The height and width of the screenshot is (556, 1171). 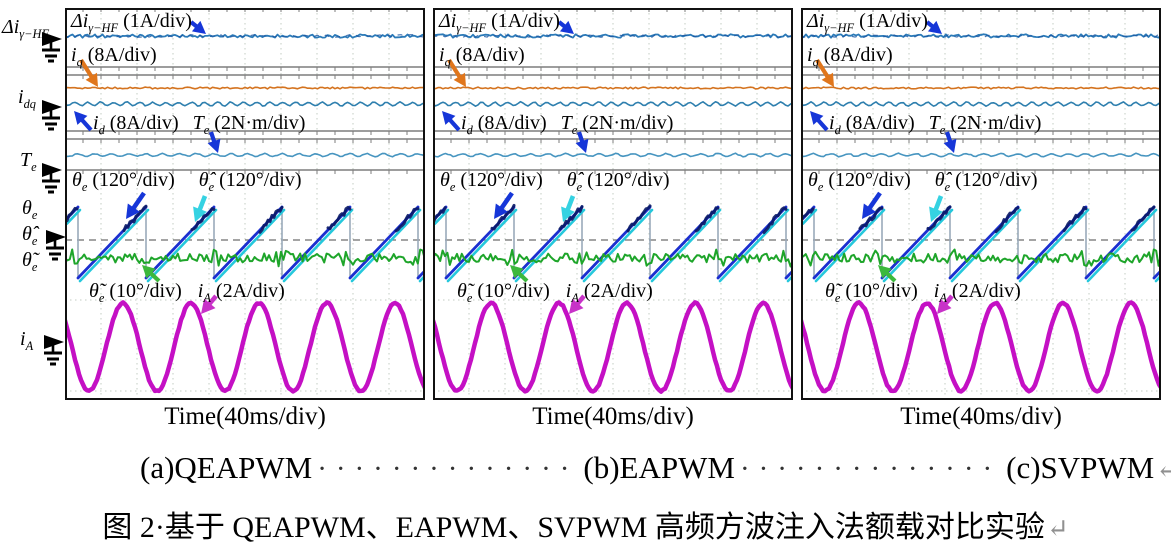 What do you see at coordinates (34, 34) in the screenshot?
I see `axis-label-subscript: γ−HF` at bounding box center [34, 34].